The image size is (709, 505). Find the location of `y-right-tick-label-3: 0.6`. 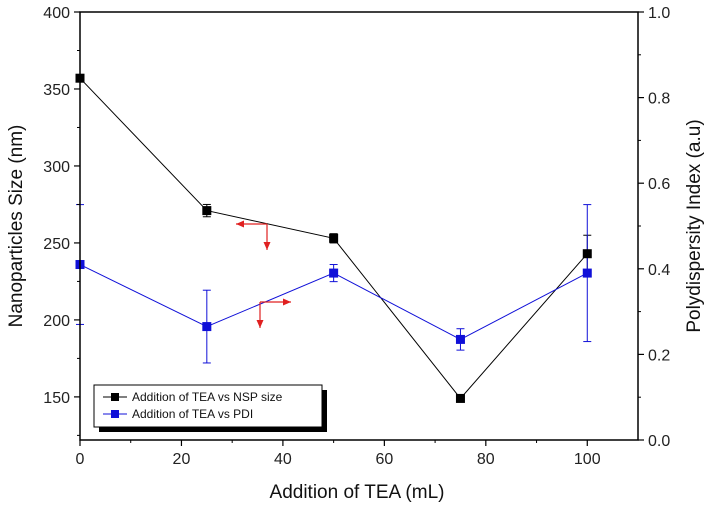

y-right-tick-label-3: 0.6 is located at coordinates (659, 184).